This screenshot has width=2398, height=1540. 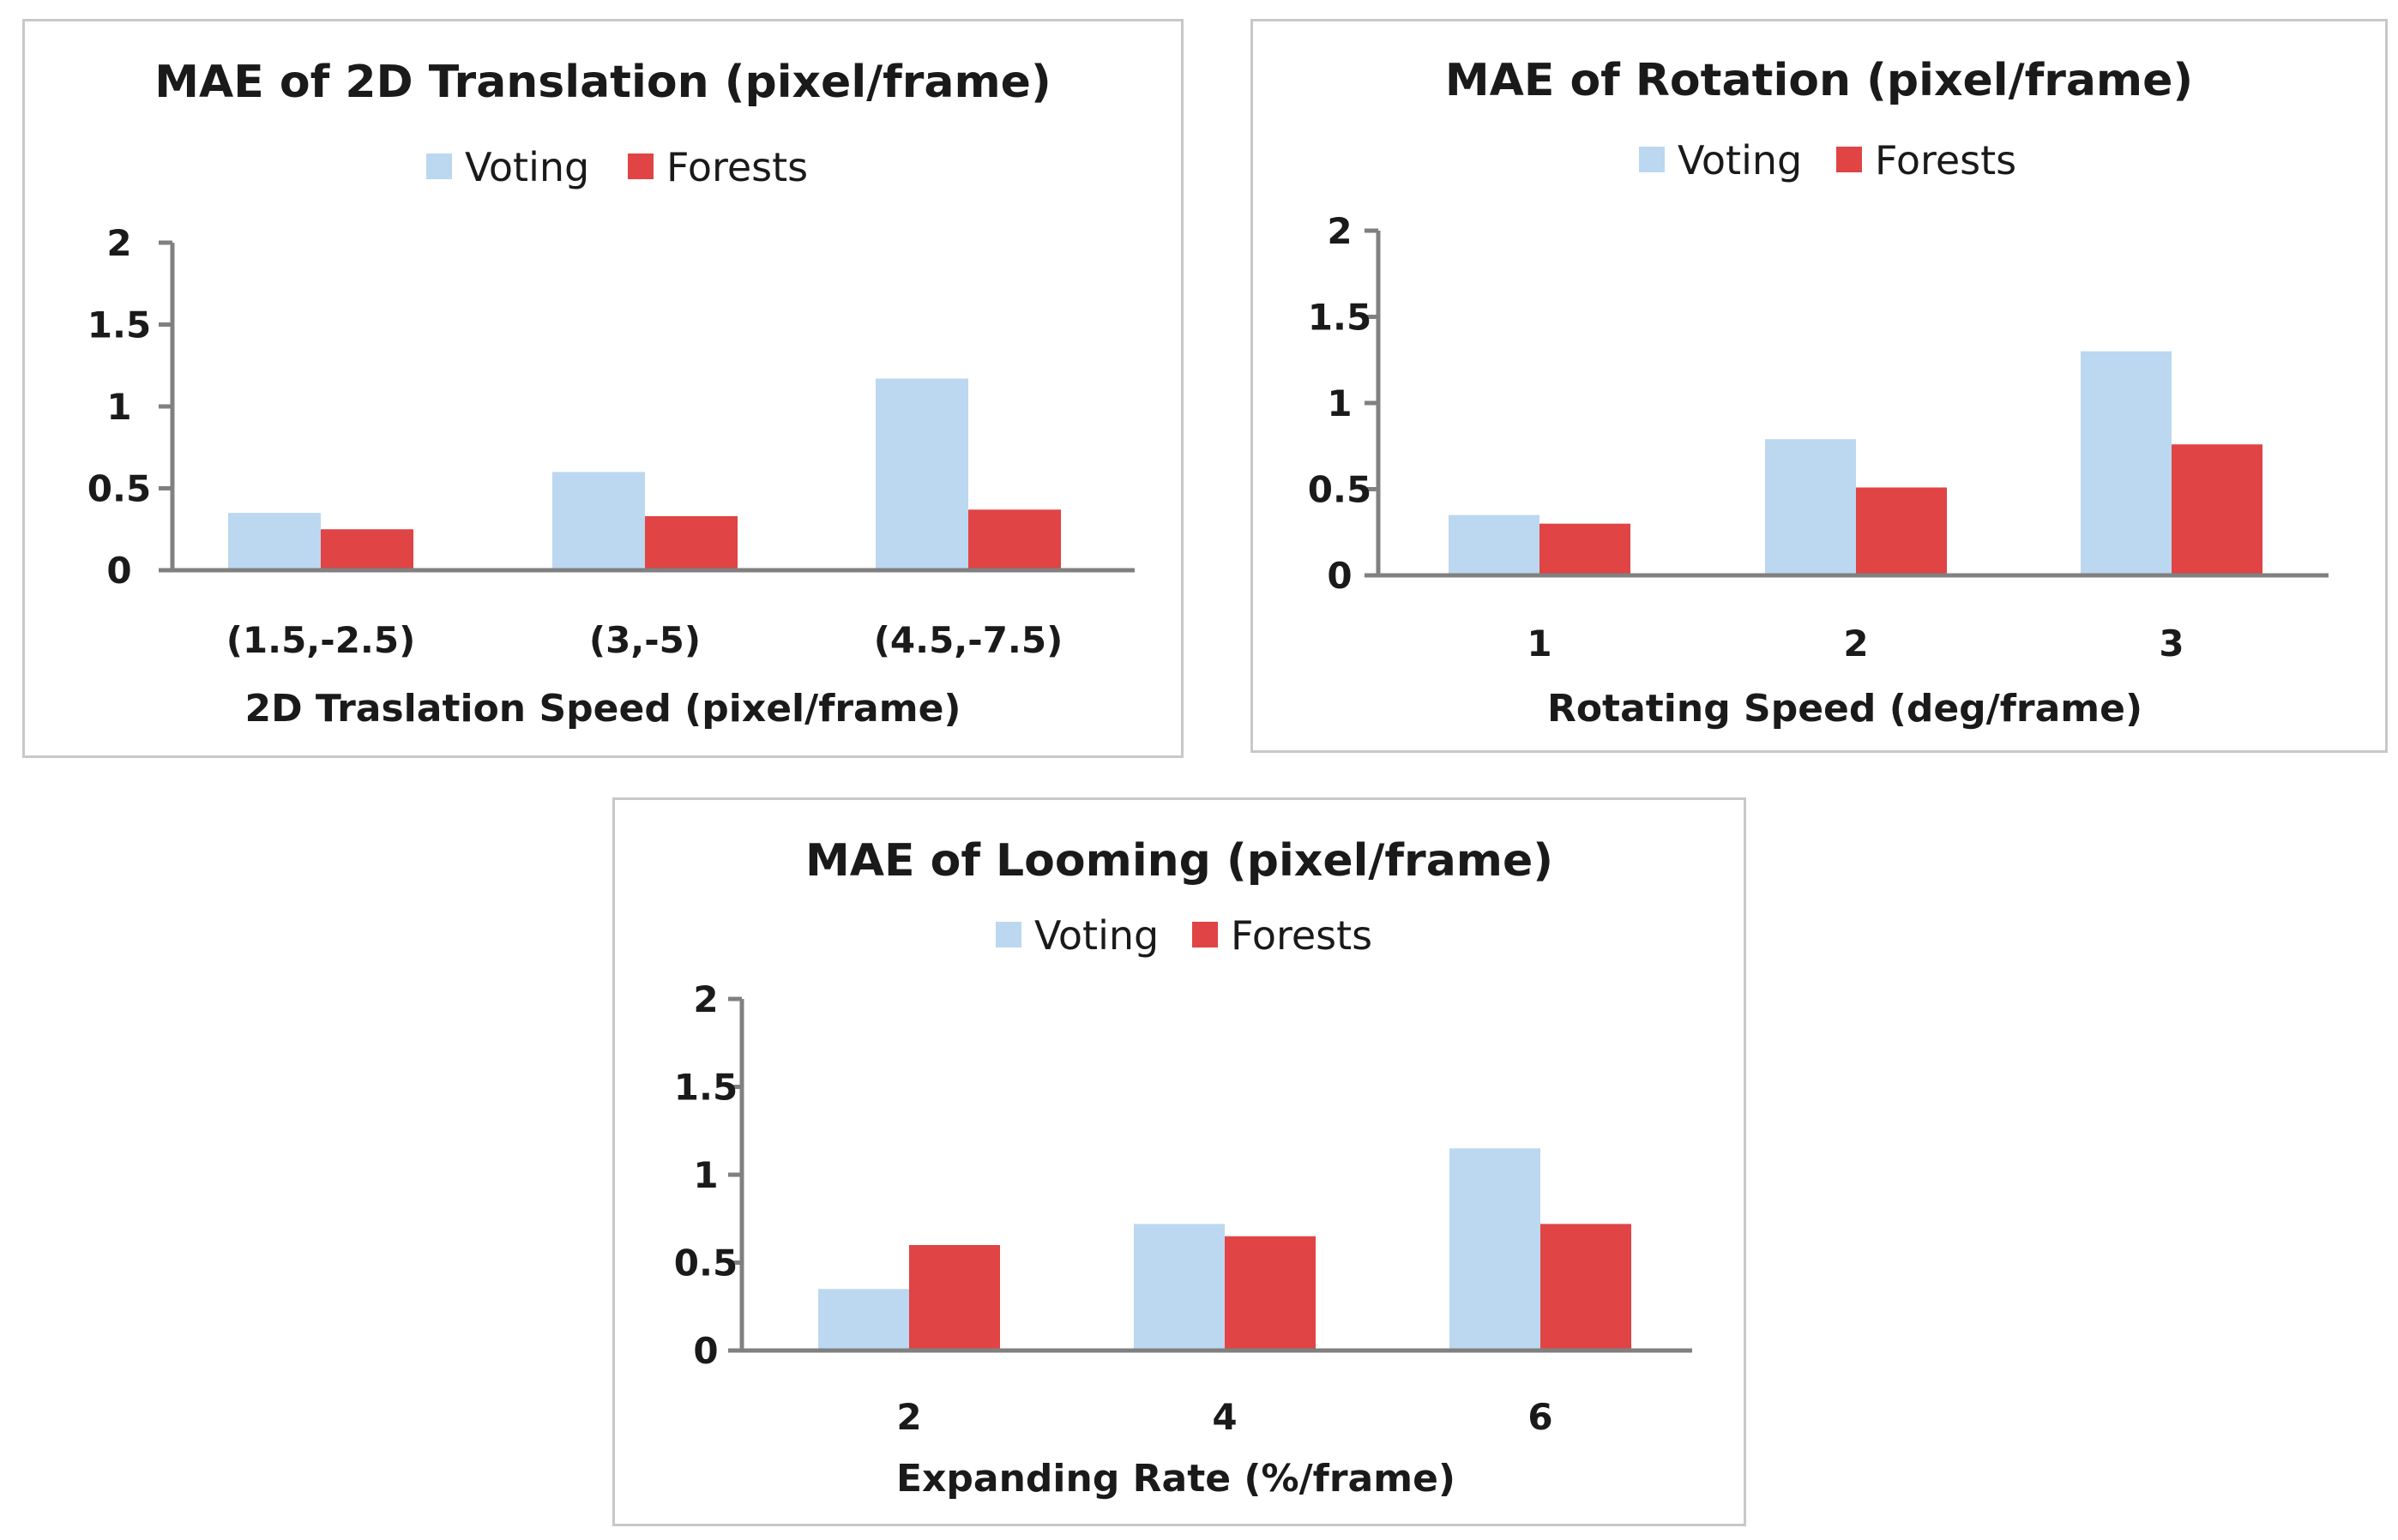 What do you see at coordinates (603, 709) in the screenshot?
I see `x-axis-title: 2D Traslation Speed (pixel/frame)` at bounding box center [603, 709].